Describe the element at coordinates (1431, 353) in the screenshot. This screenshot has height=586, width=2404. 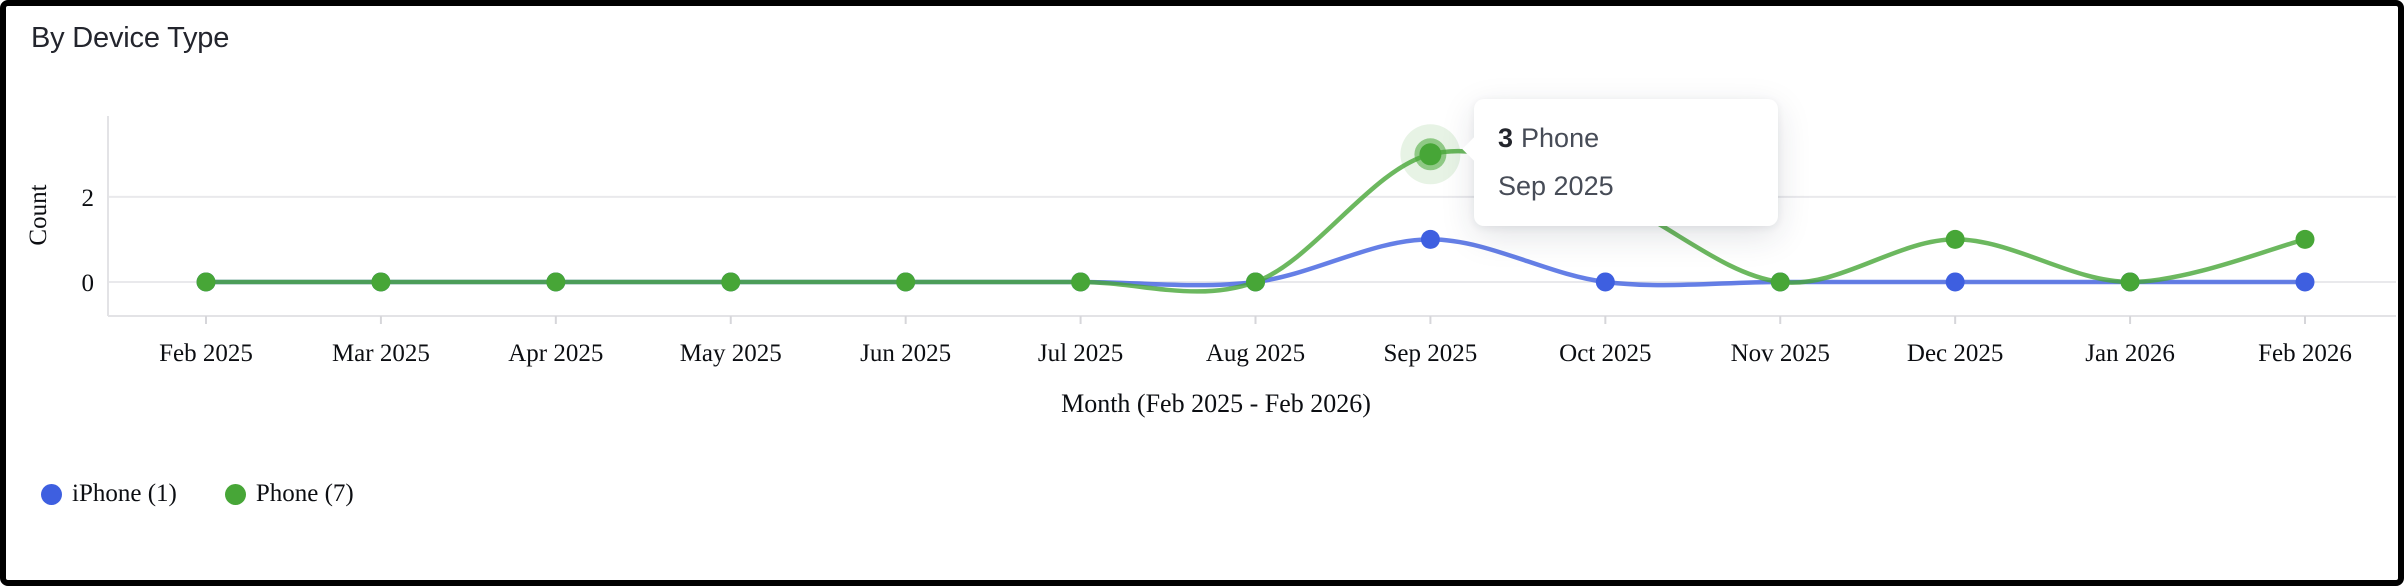
I see `x-tick-label: Sep 2025` at that location.